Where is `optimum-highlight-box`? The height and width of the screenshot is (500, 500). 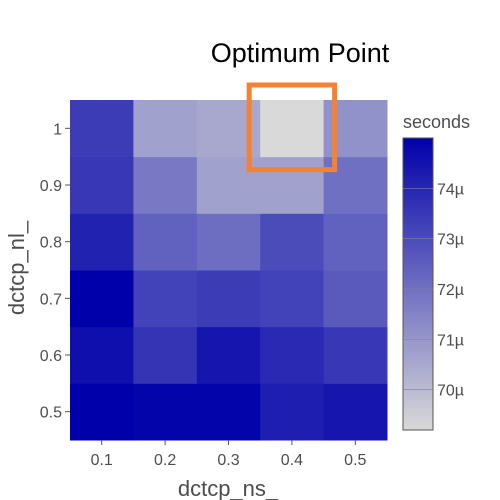
optimum-highlight-box is located at coordinates (292, 127).